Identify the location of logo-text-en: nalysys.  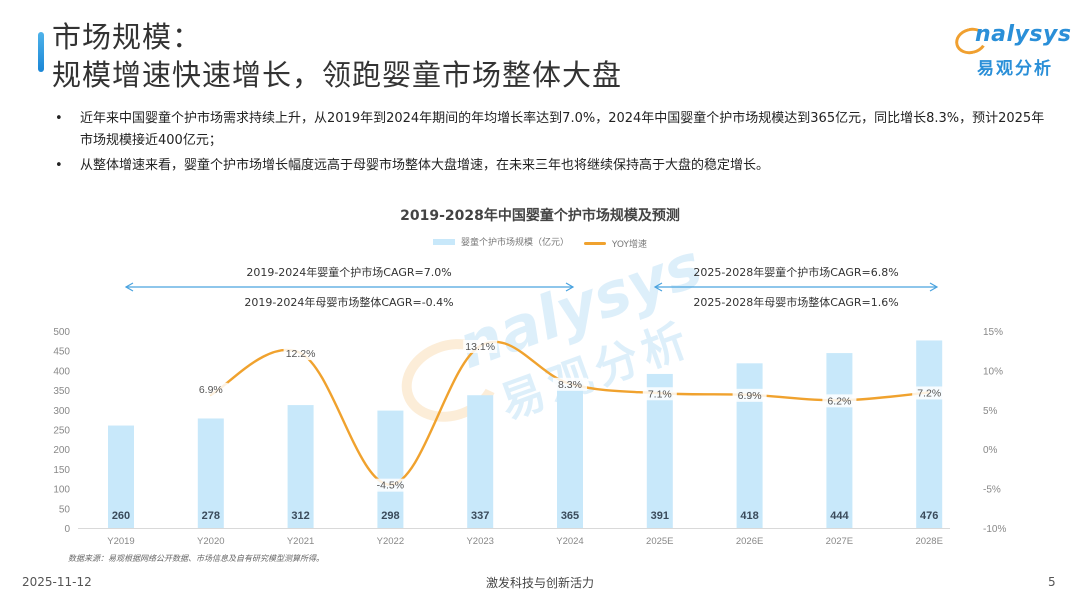
(1023, 34).